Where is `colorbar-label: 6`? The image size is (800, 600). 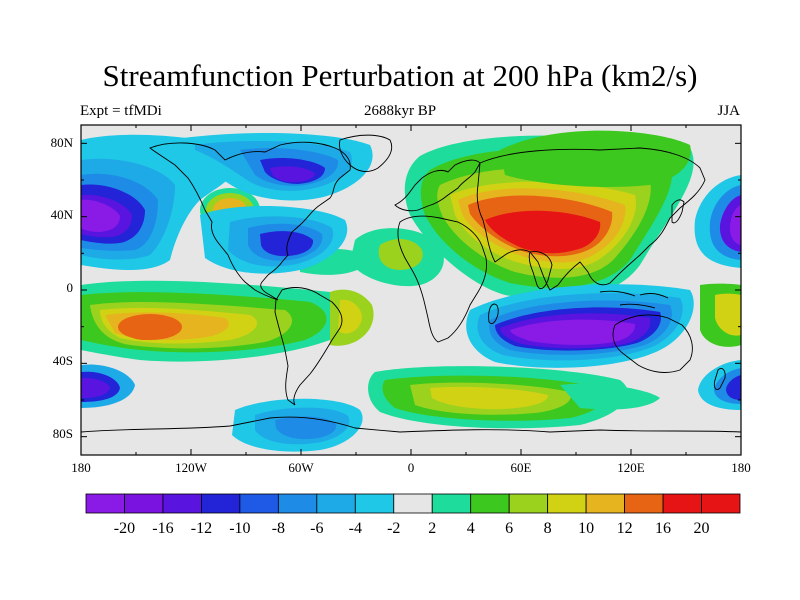
colorbar-label: 6 is located at coordinates (509, 528).